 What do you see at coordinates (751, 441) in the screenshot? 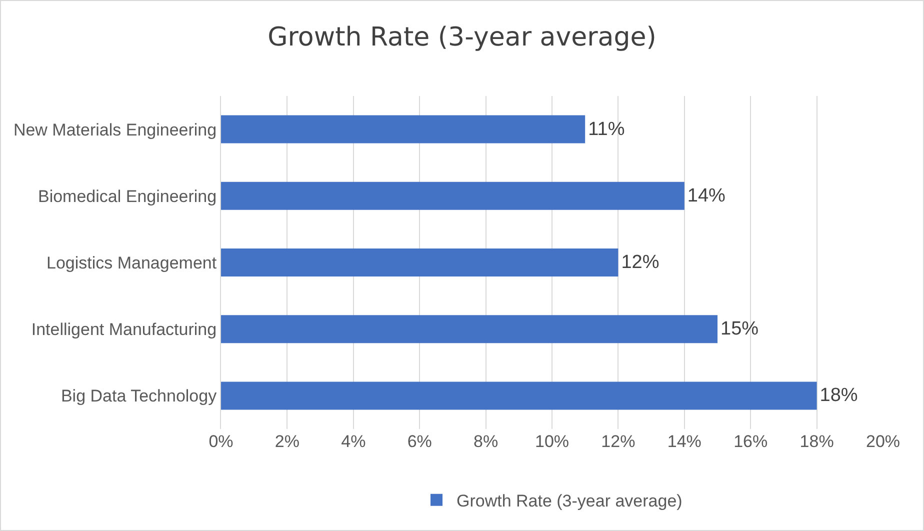
I see `x-tick-label: 16%` at bounding box center [751, 441].